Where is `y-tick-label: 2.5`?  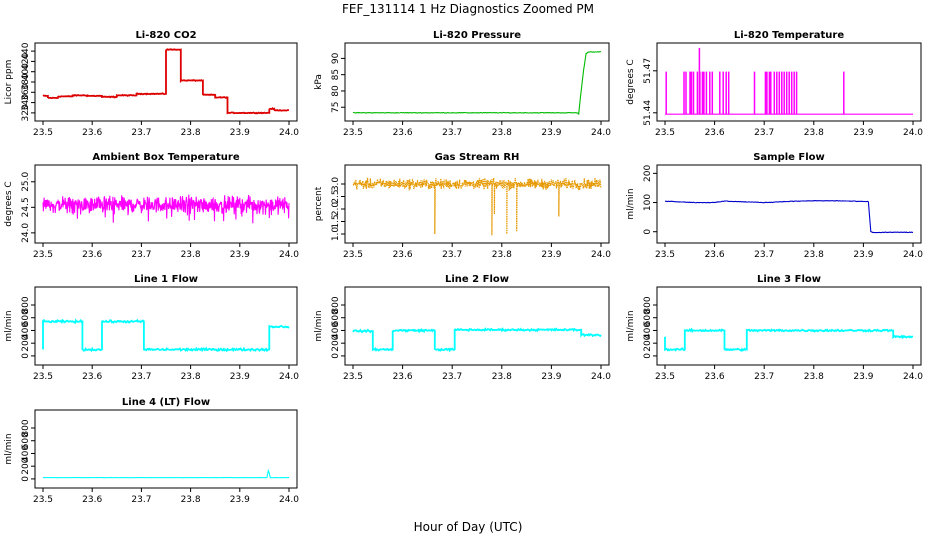 y-tick-label: 2.5 is located at coordinates (336, 196).